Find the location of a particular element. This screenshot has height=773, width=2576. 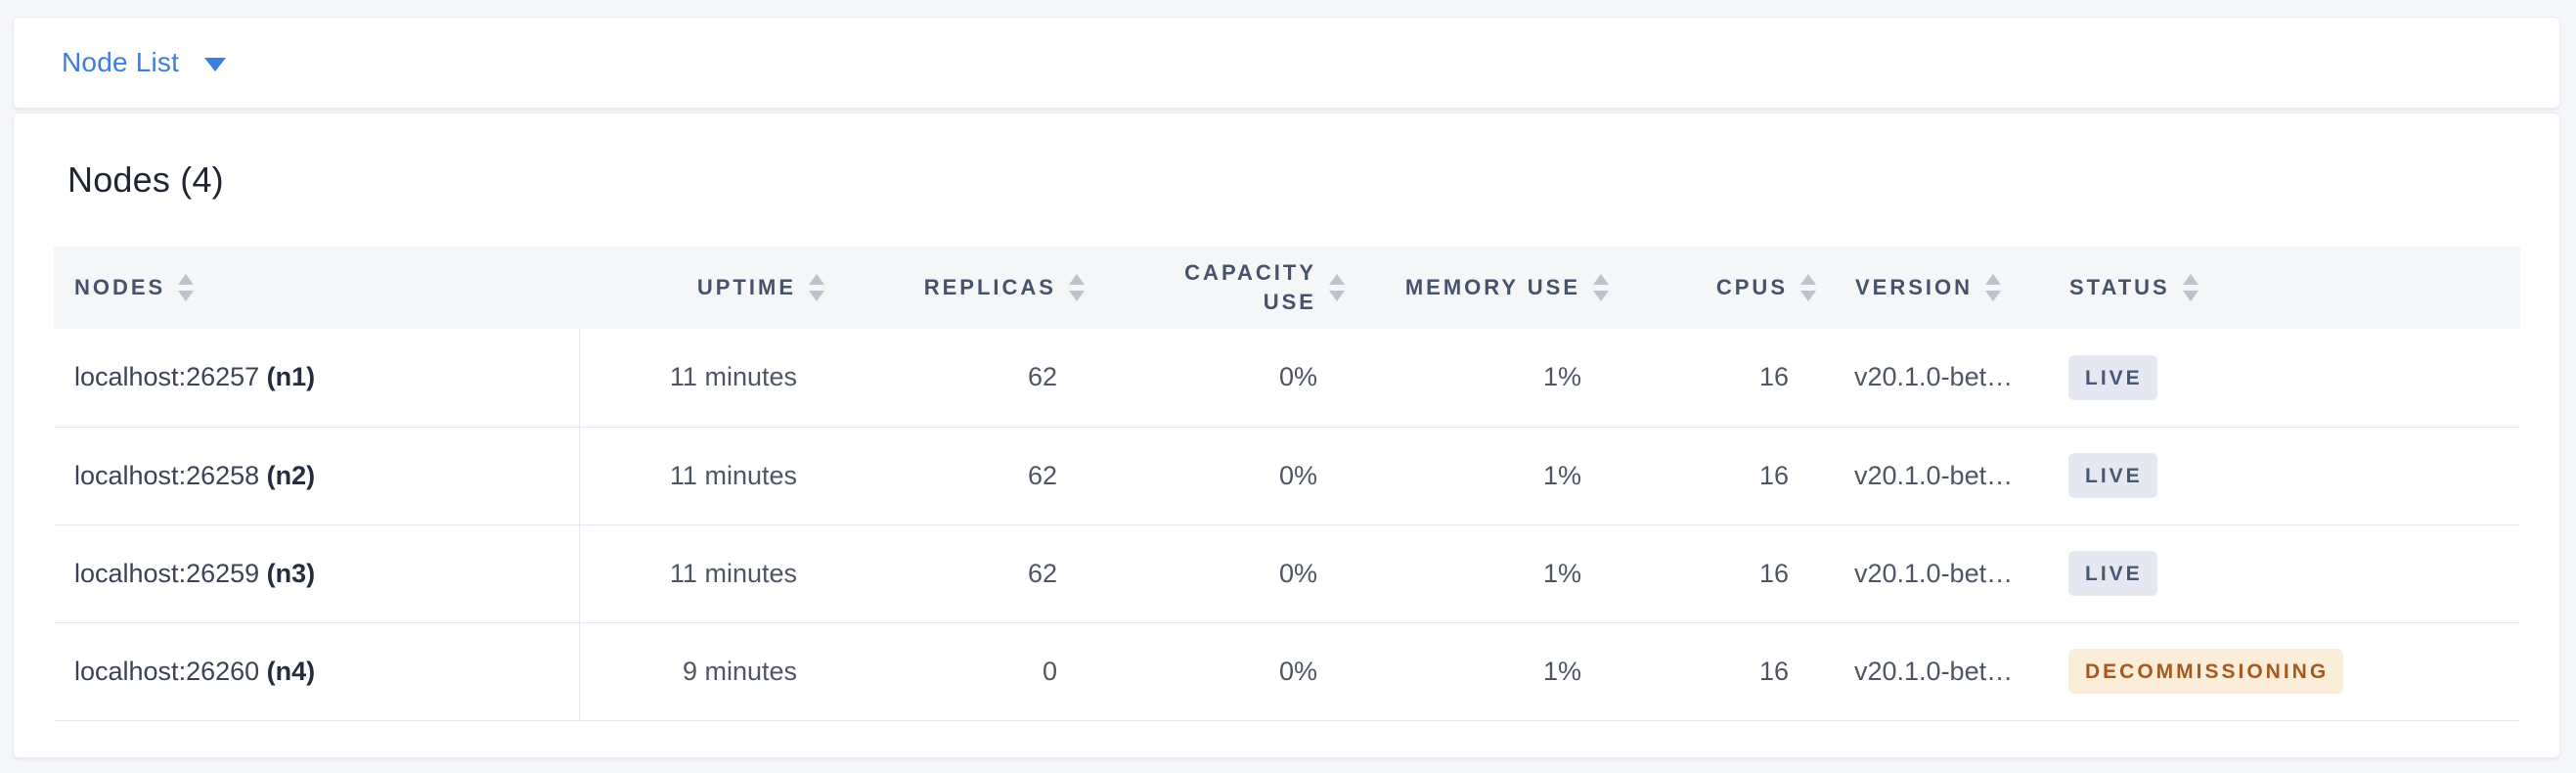

column-header-nodes: NODES is located at coordinates (316, 288).